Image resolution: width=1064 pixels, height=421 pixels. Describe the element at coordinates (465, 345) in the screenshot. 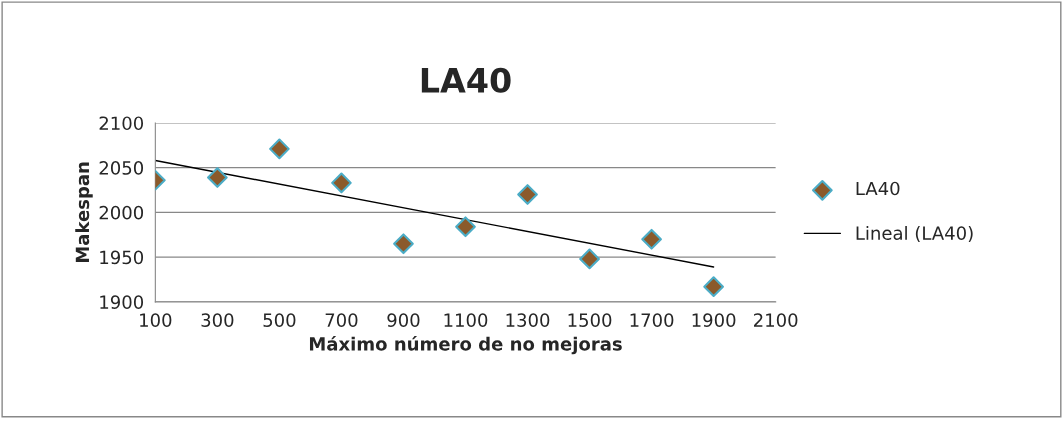

I see `x-axis-title: Máximo número de no mejoras` at that location.